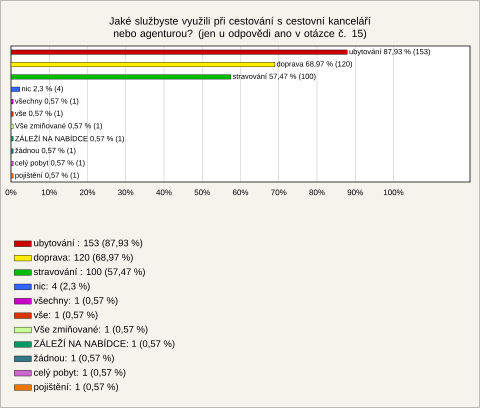 This screenshot has width=480, height=408. Describe the element at coordinates (76, 301) in the screenshot. I see `legend-label: všechny: 1 (0,57 %)` at that location.